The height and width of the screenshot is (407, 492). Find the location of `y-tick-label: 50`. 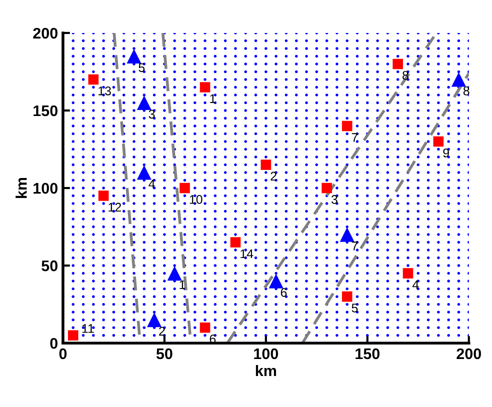

y-tick-label: 50 is located at coordinates (50, 266).